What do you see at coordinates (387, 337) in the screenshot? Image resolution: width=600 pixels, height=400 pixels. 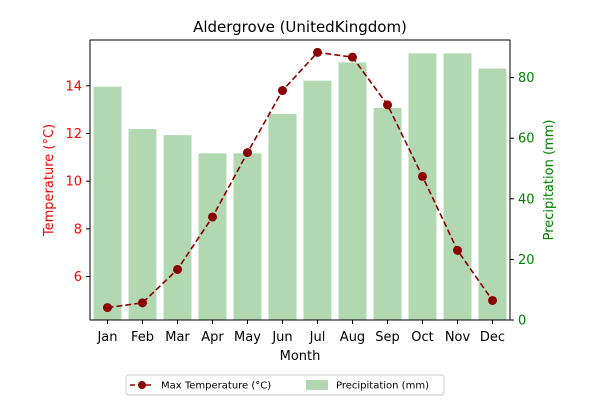 I see `x-tick-label: Sep` at bounding box center [387, 337].